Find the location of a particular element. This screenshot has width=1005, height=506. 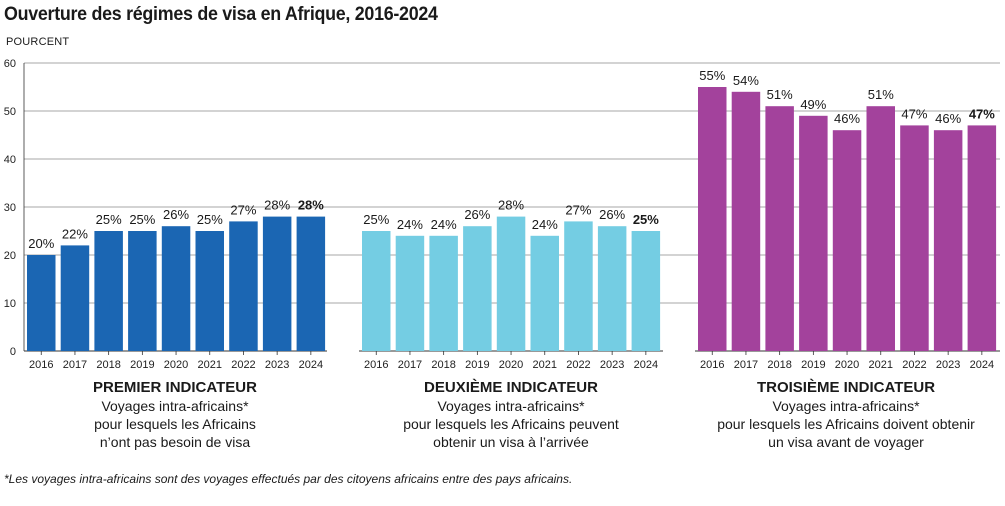

data-label: 22% is located at coordinates (75, 233).